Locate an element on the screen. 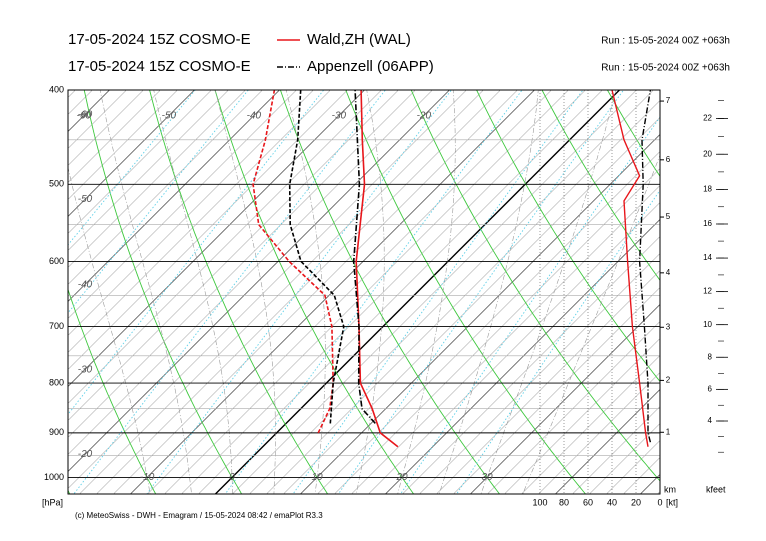 Image resolution: width=766 pixels, height=541 pixels. y-tick-label: 1000 is located at coordinates (54, 477).